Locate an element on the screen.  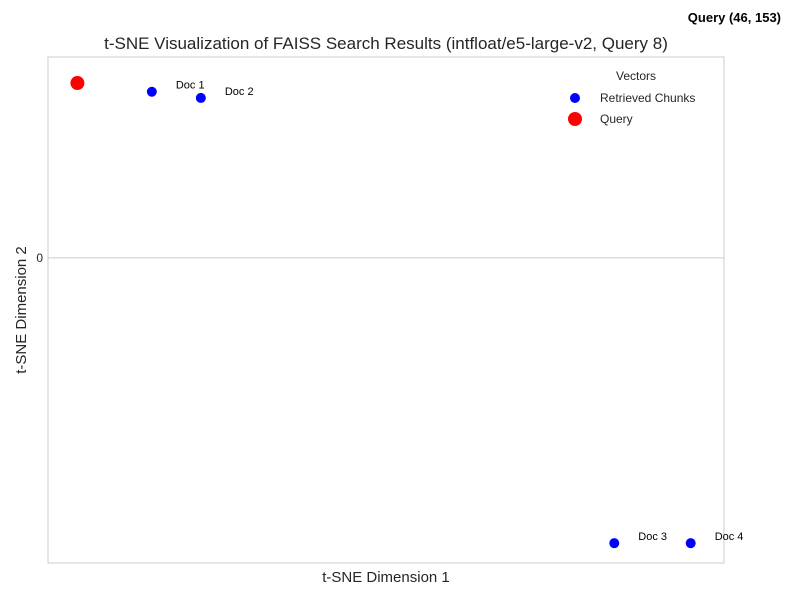
query-point is located at coordinates (77, 83).